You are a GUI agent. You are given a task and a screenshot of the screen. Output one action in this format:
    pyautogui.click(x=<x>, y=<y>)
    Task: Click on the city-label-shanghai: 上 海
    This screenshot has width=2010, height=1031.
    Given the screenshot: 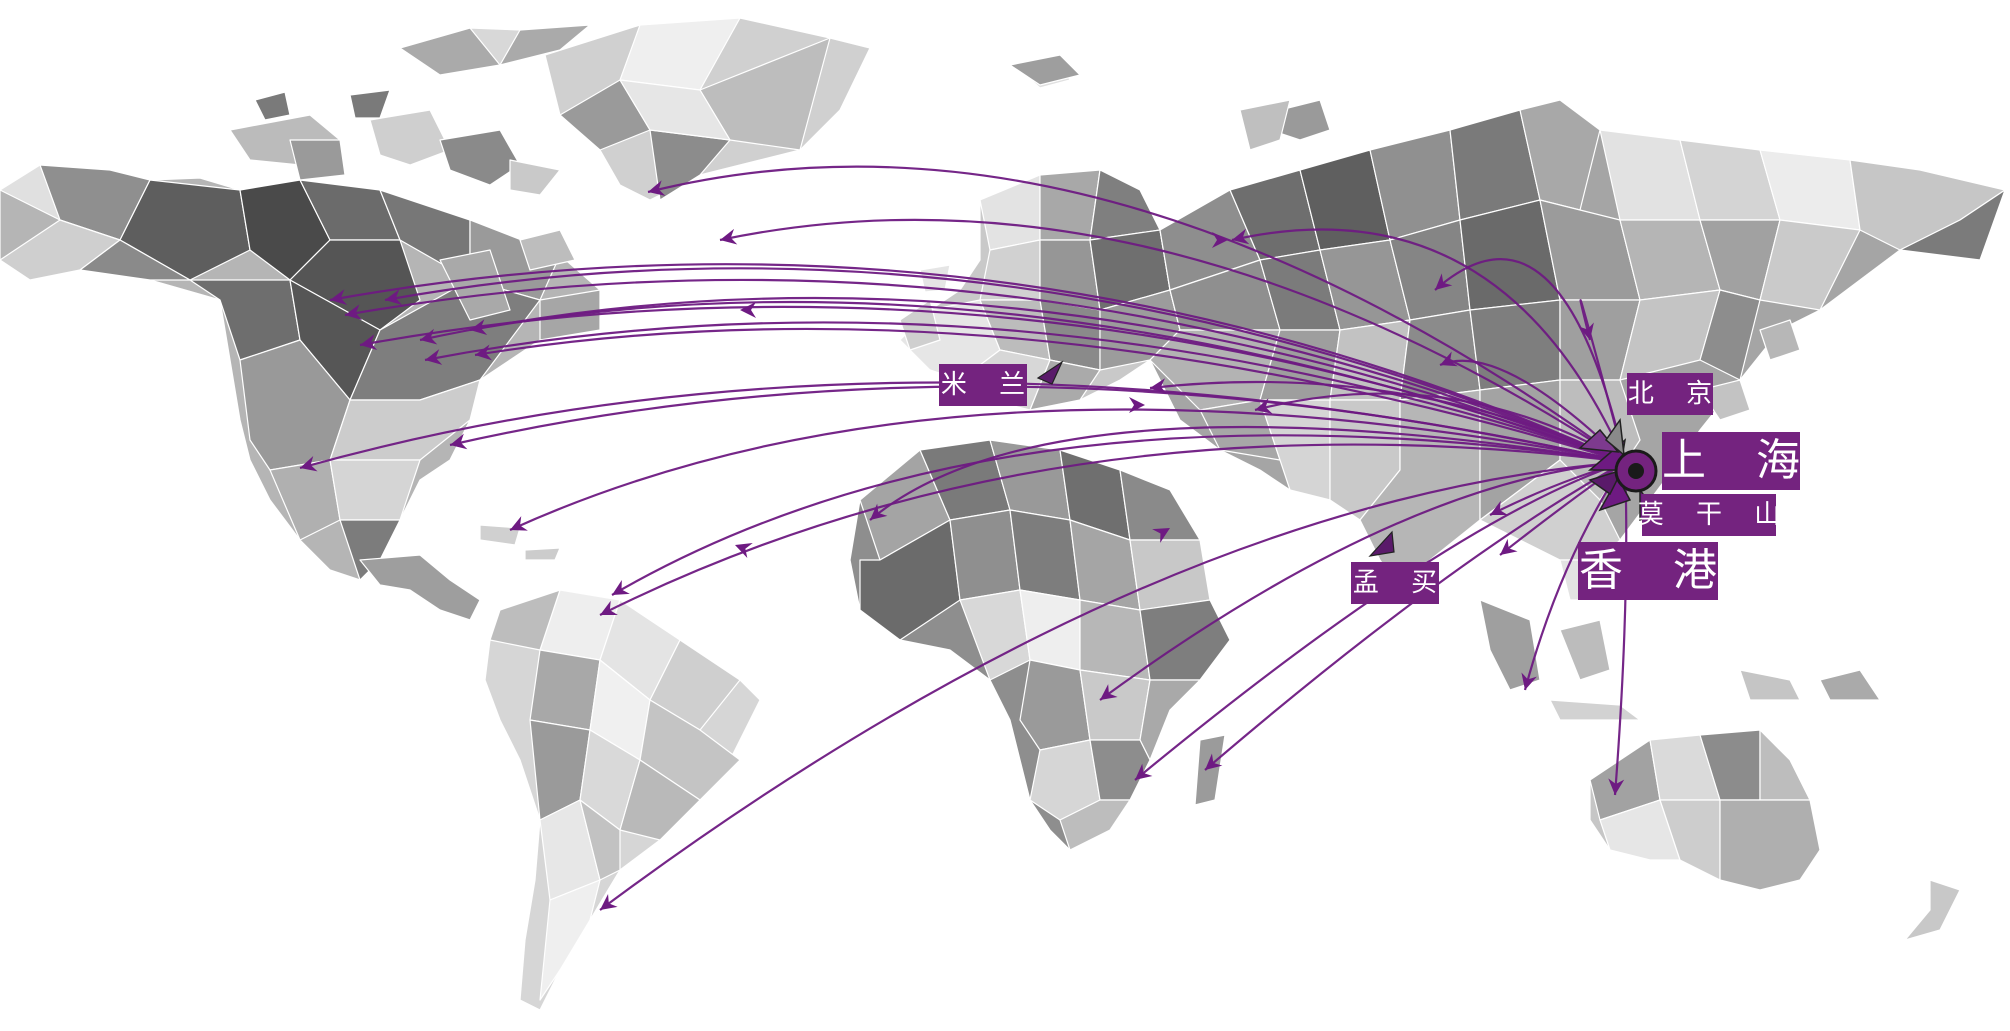 What is the action you would take?
    pyautogui.click(x=1731, y=461)
    